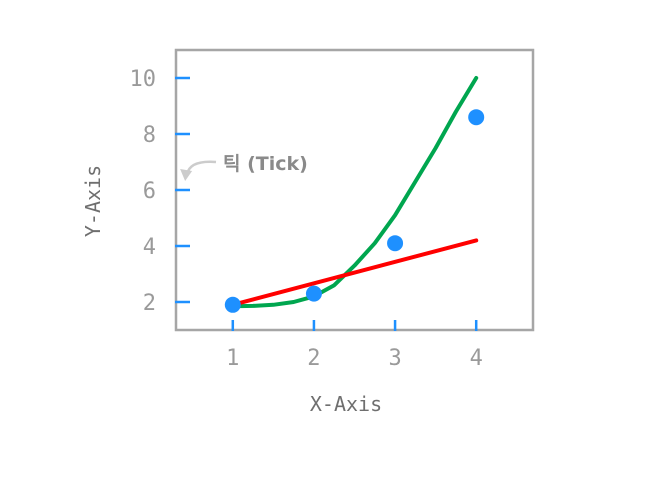 The height and width of the screenshot is (495, 660). What do you see at coordinates (149, 191) in the screenshot?
I see `y-tick-label-6: 6` at bounding box center [149, 191].